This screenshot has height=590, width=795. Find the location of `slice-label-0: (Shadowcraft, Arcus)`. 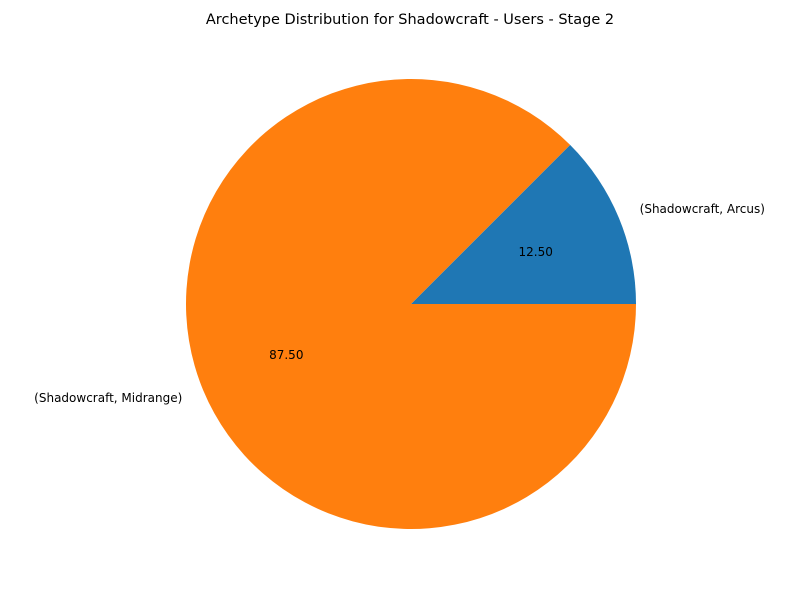

slice-label-0: (Shadowcraft, Arcus) is located at coordinates (702, 209).